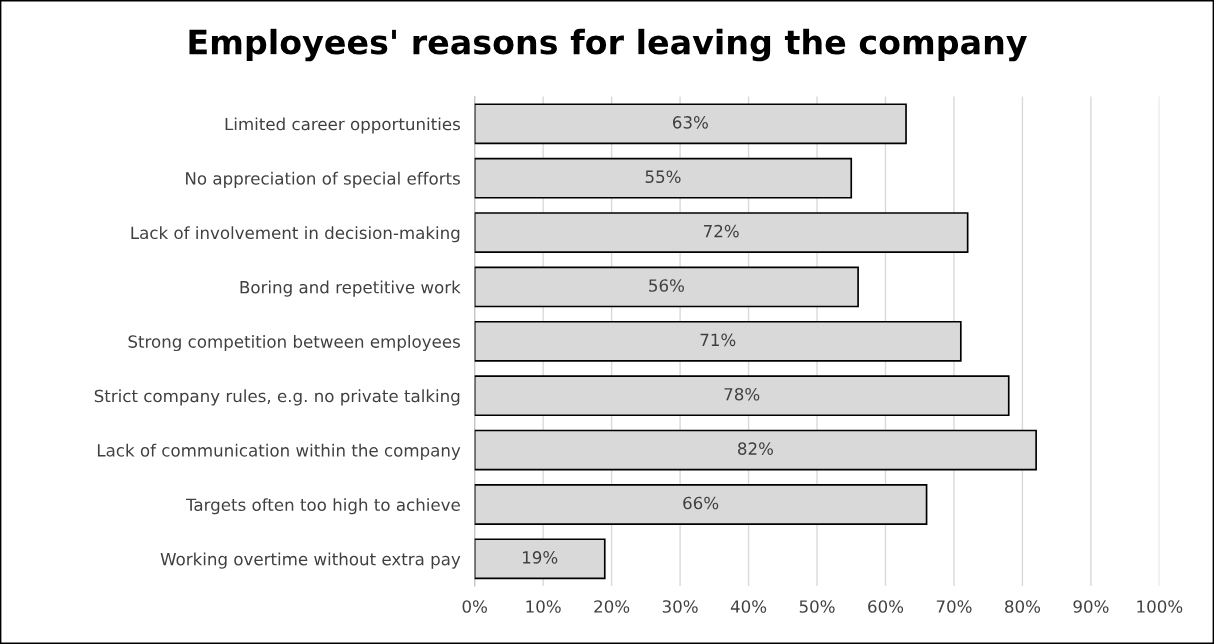  I want to click on x-tick-label: 0%, so click(474, 606).